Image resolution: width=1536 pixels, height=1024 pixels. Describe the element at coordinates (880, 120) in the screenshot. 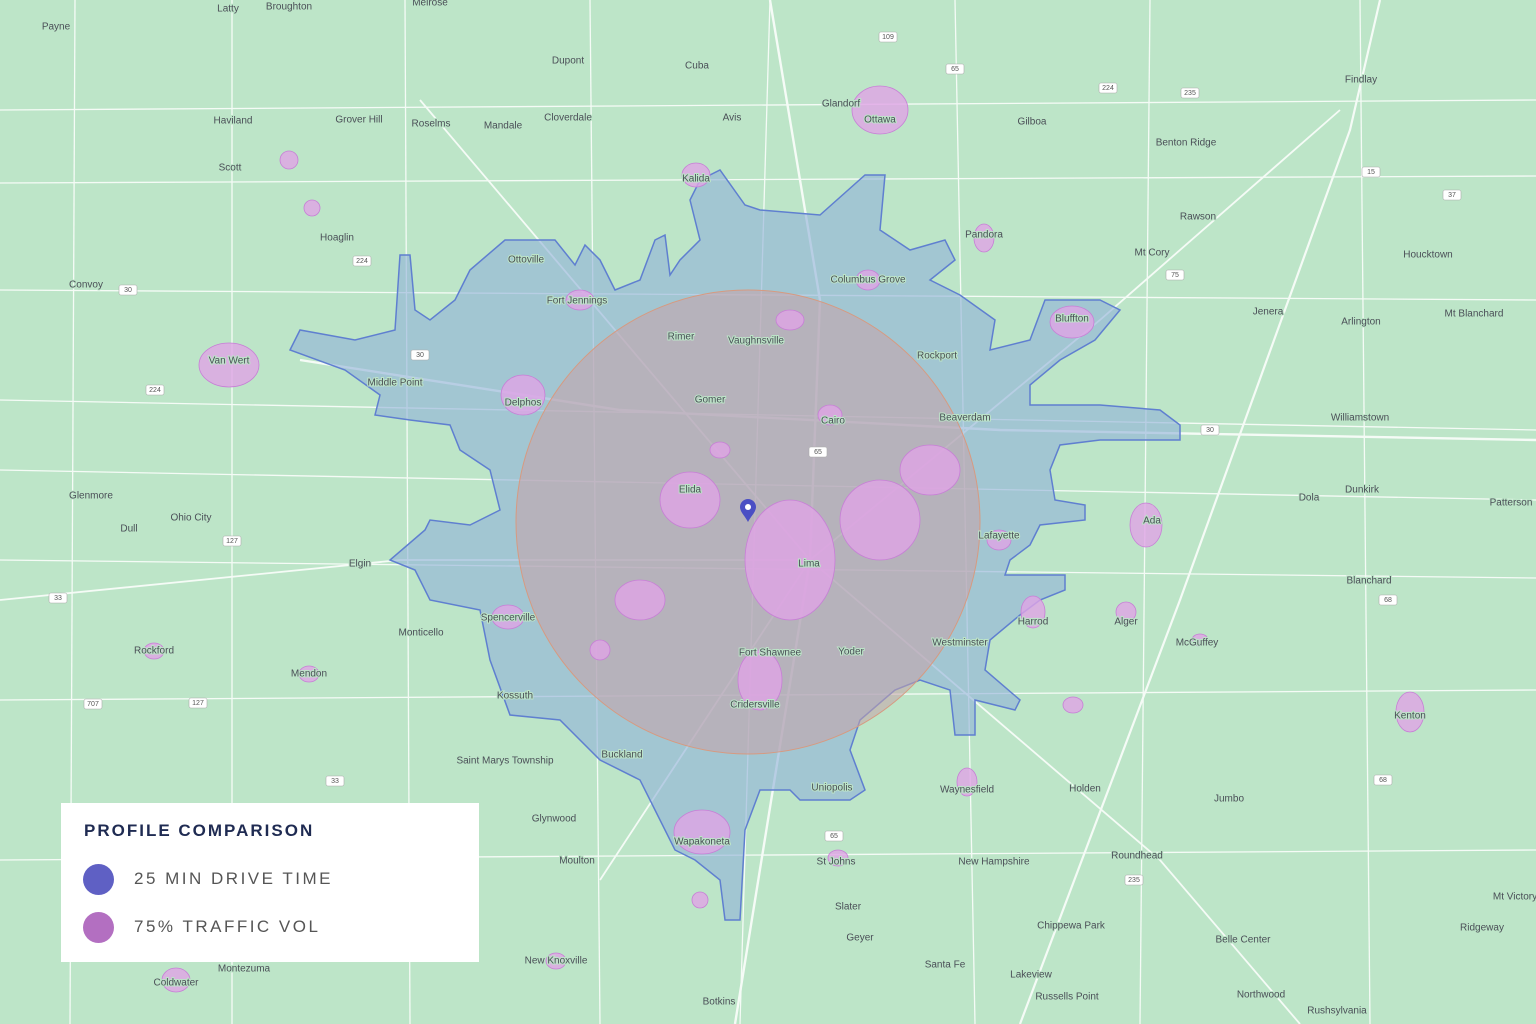

I see `place-label: Ottawa` at that location.